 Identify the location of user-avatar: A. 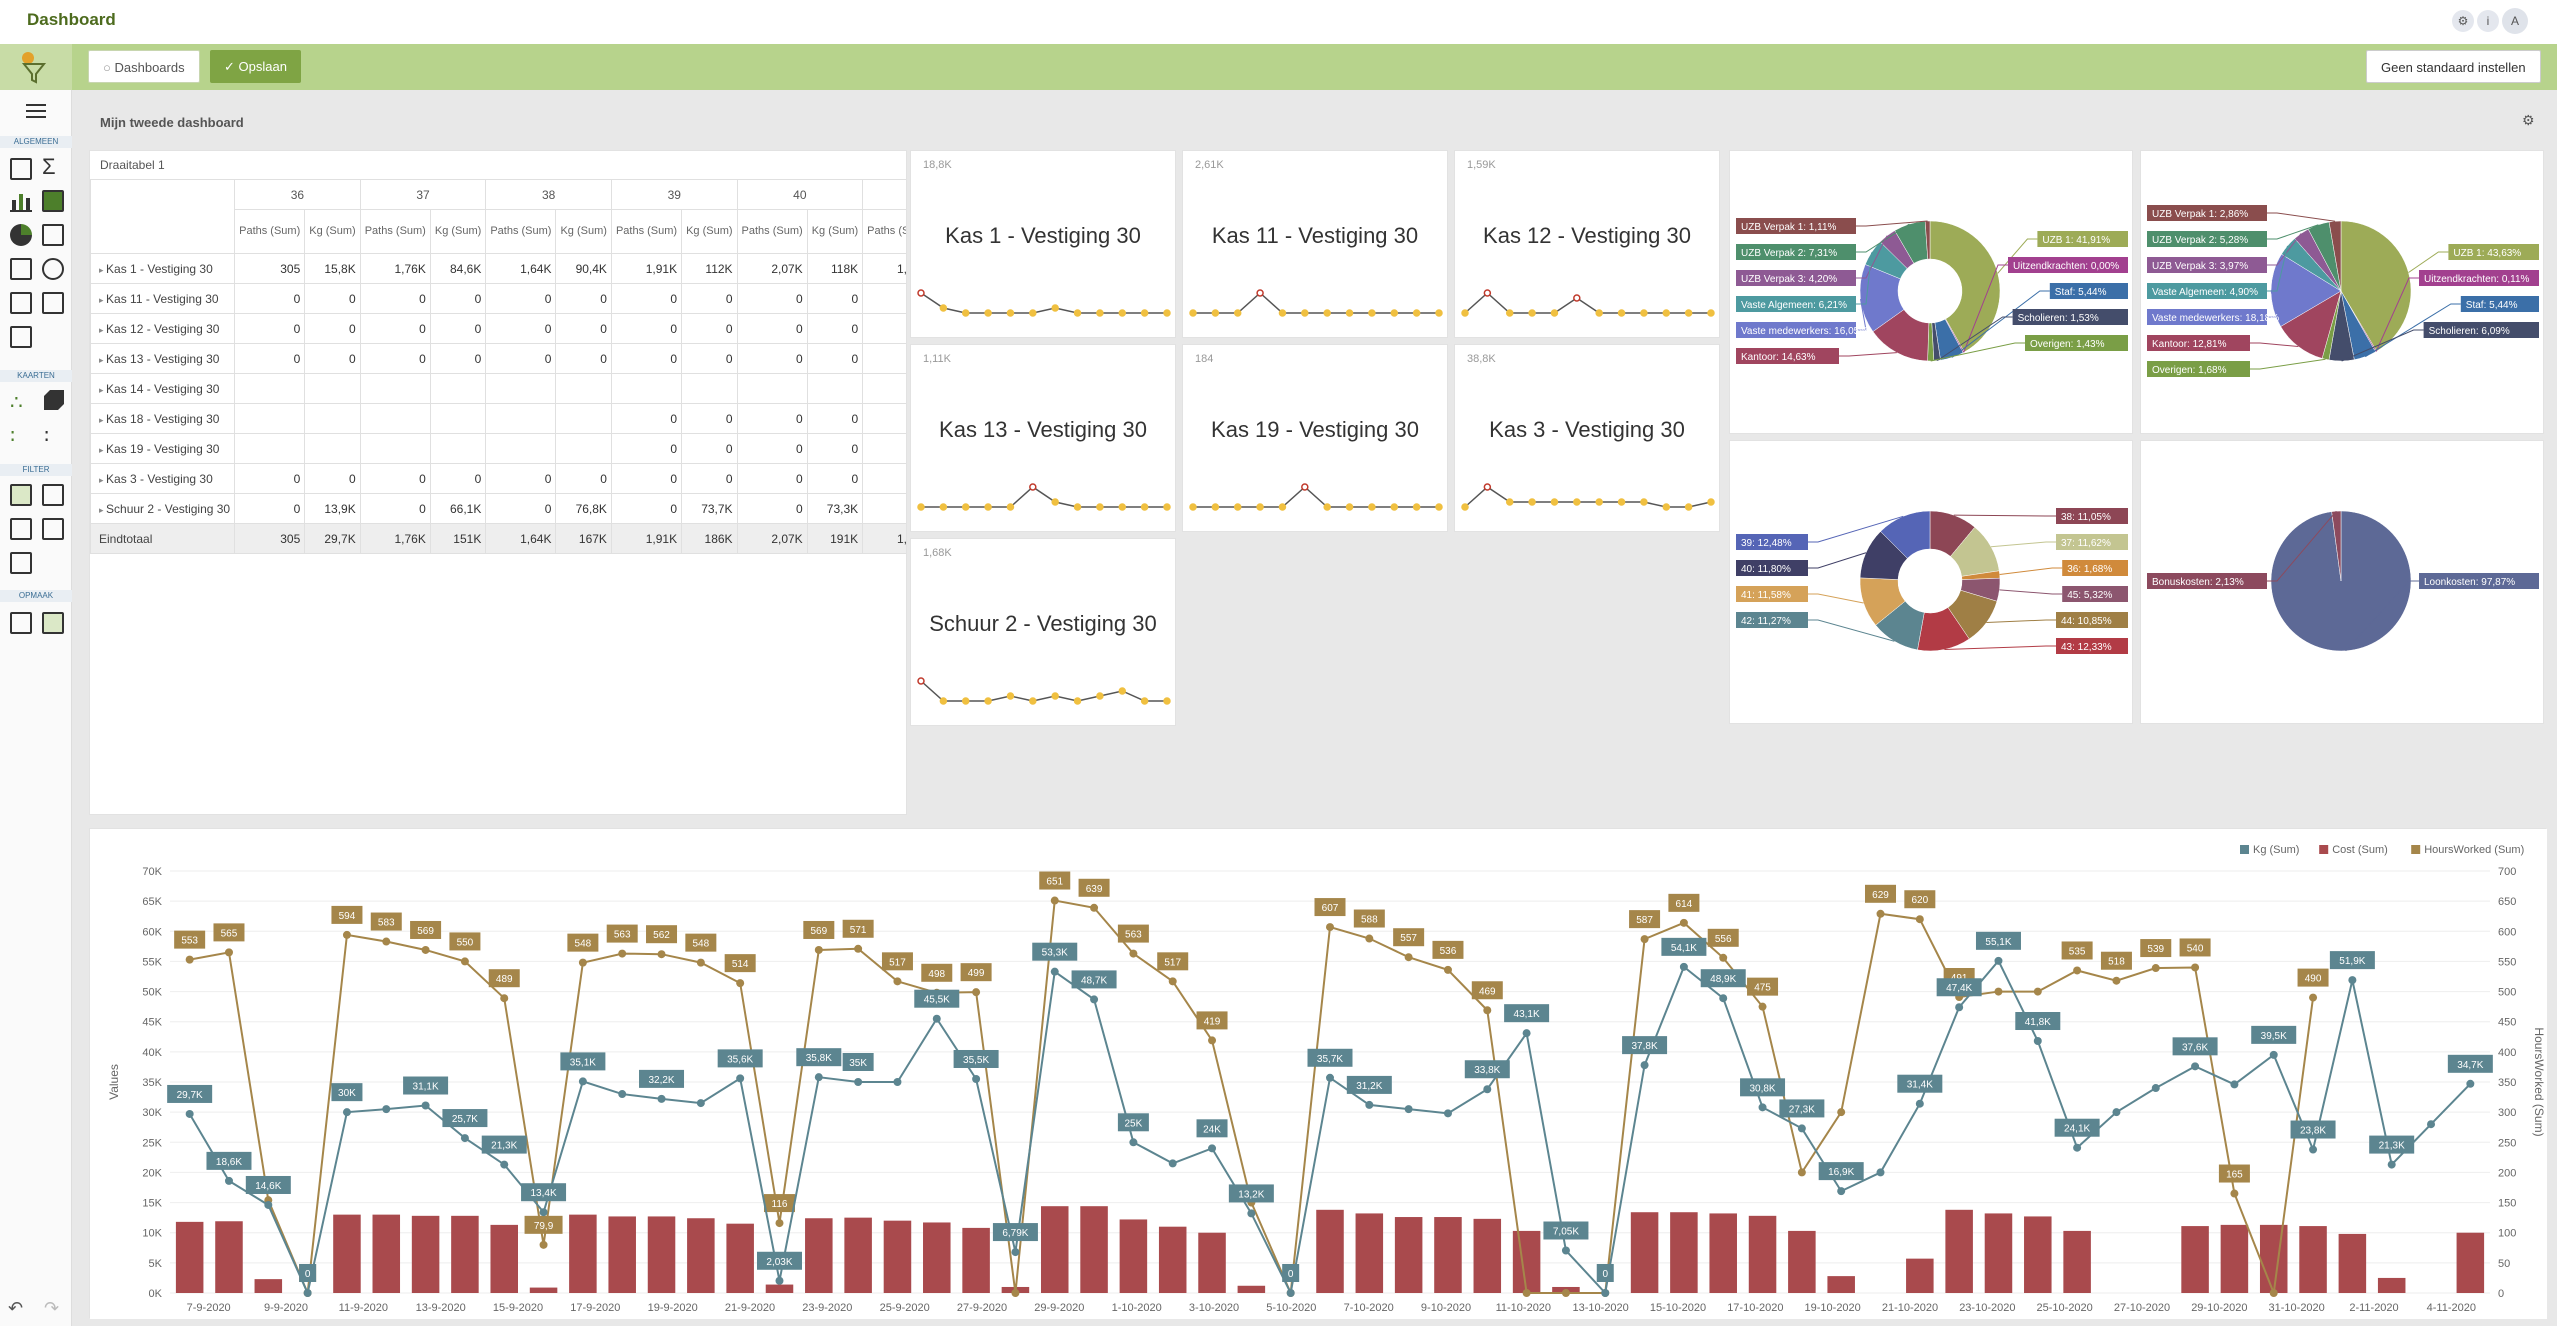
(2515, 21).